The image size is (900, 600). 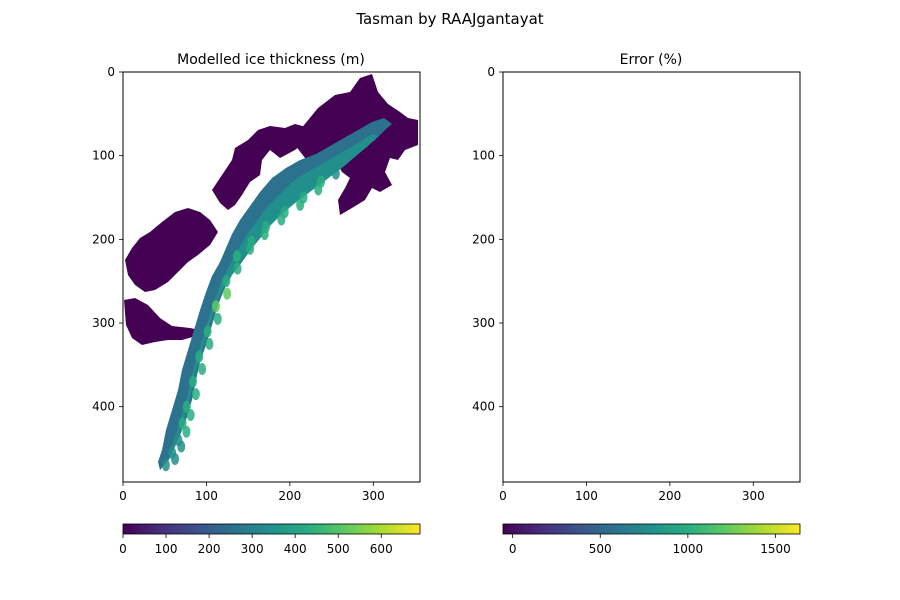 I want to click on thickness-title: Modelled ice thickness (m), so click(x=271, y=60).